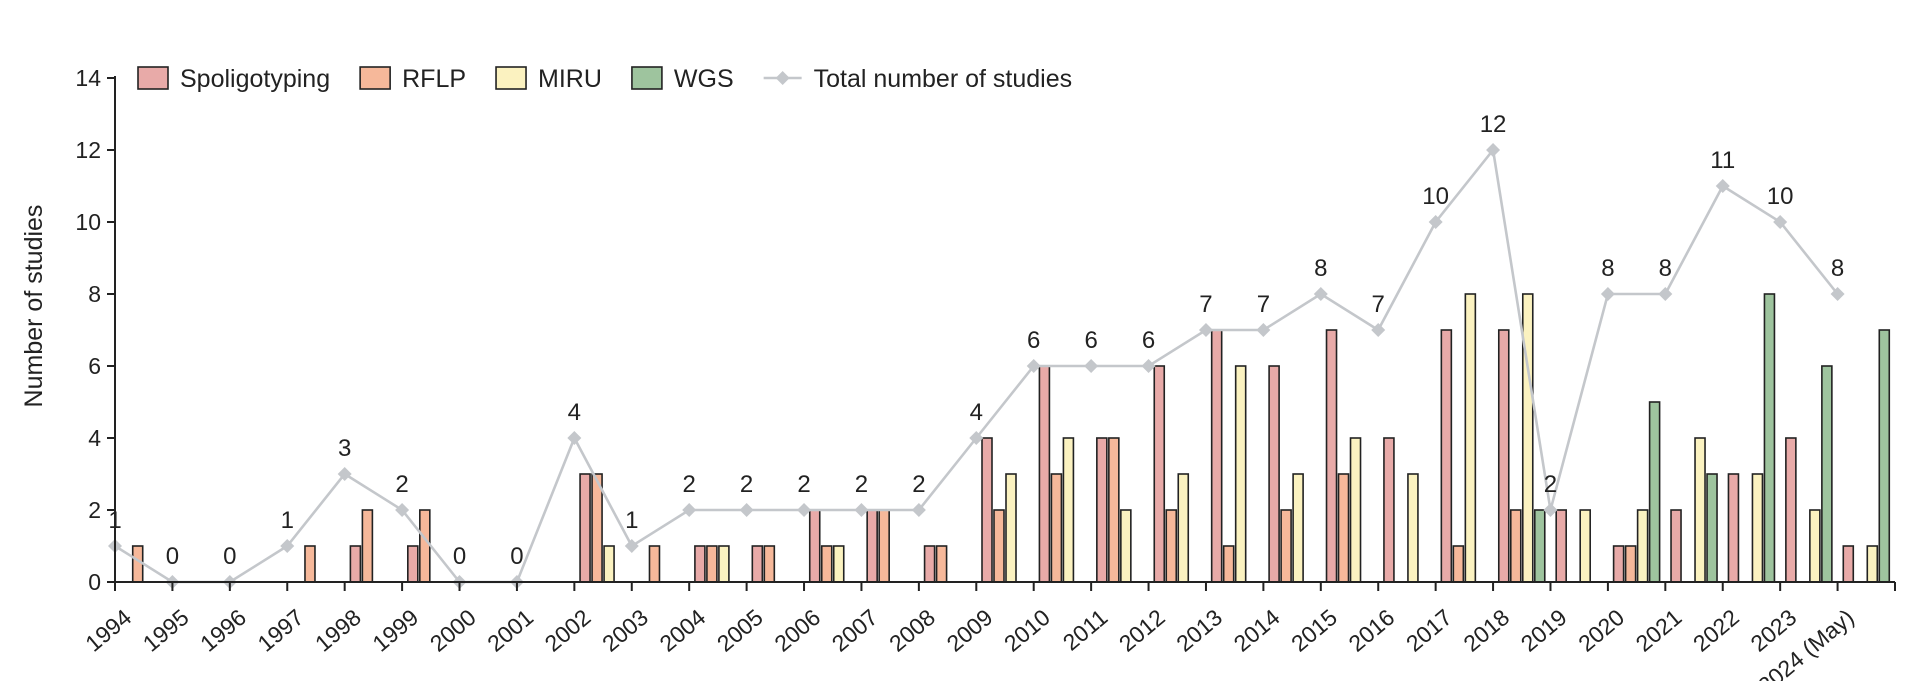 This screenshot has height=681, width=1920. What do you see at coordinates (746, 484) in the screenshot?
I see `total-label-2005: 2` at bounding box center [746, 484].